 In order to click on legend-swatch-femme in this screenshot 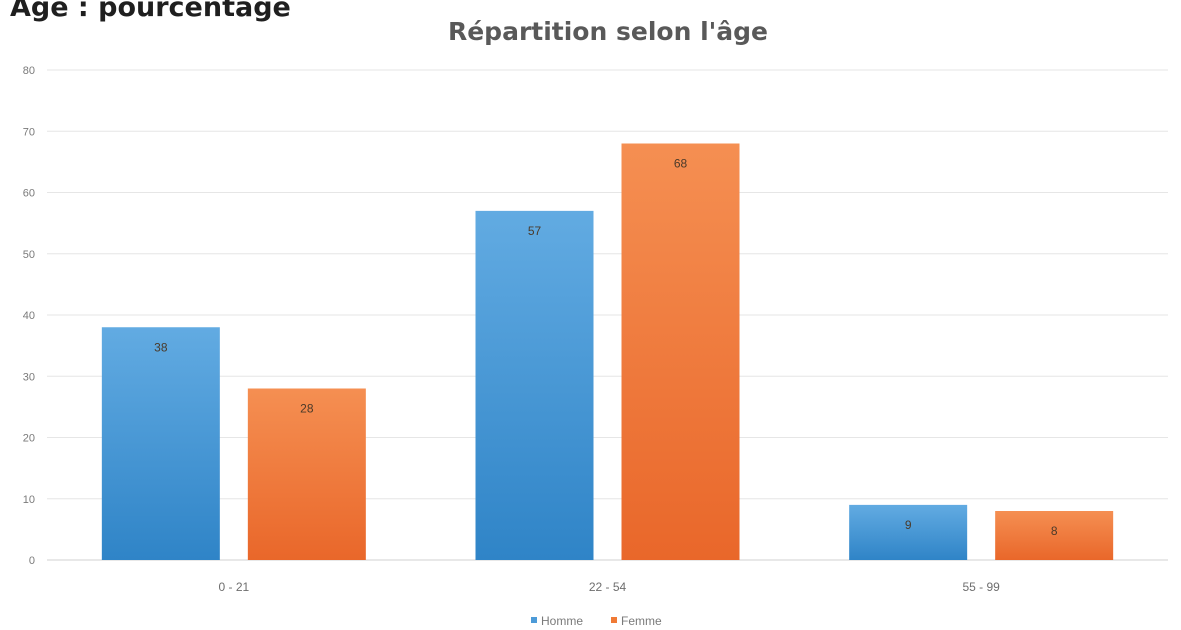, I will do `click(614, 620)`.